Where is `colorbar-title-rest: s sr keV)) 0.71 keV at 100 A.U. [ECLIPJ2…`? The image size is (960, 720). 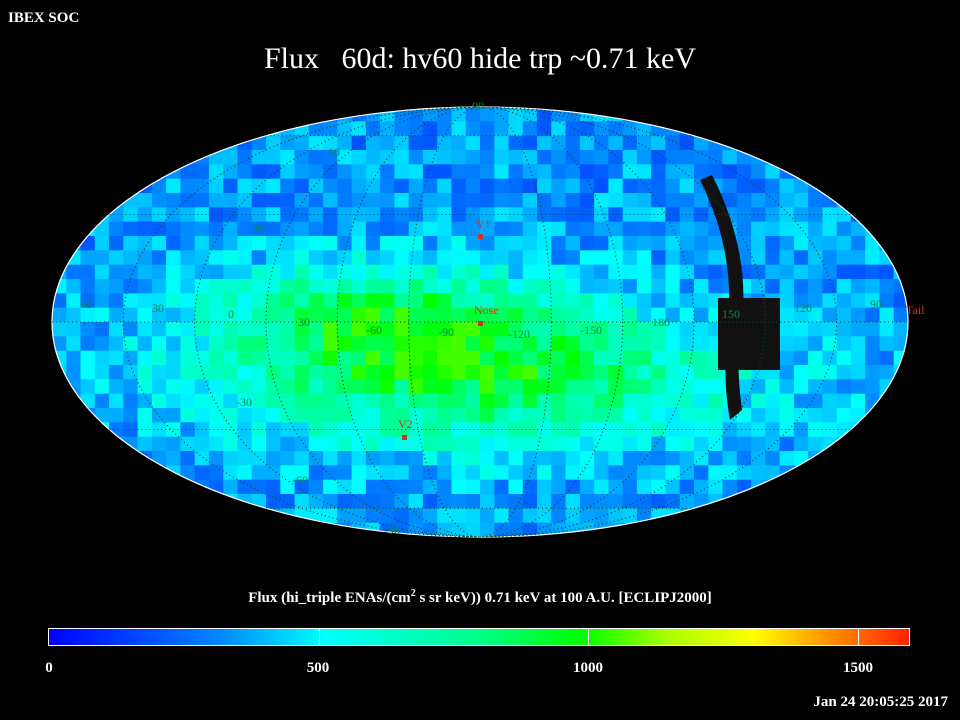 colorbar-title-rest: s sr keV)) 0.71 keV at 100 A.U. [ECLIPJ2… is located at coordinates (564, 598).